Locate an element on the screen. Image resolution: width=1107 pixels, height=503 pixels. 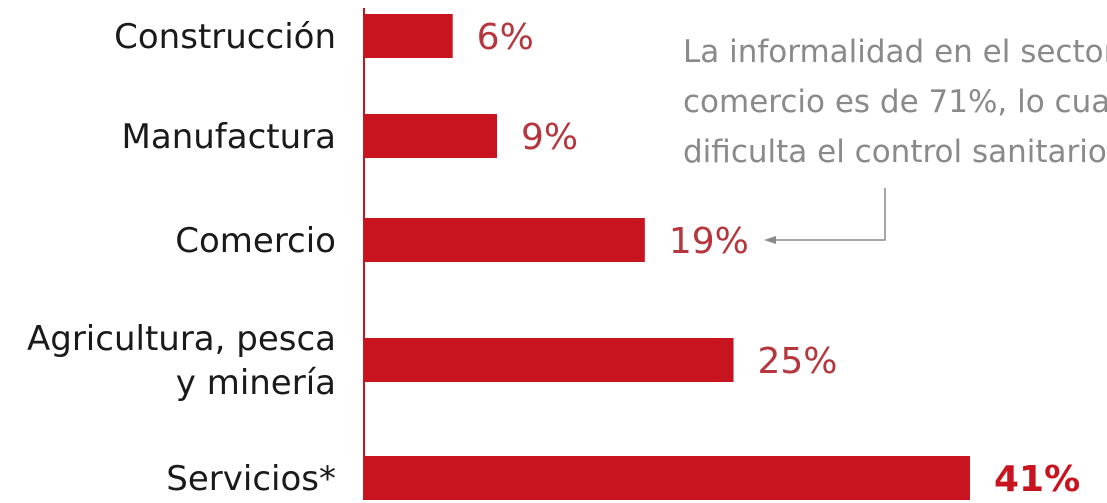
annotation-arrowhead is located at coordinates (770, 240).